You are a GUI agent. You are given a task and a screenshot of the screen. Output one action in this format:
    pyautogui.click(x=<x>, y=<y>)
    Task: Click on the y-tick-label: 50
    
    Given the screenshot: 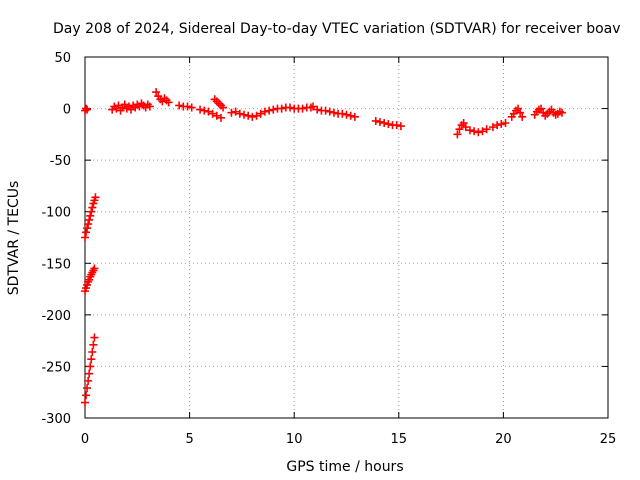 What is the action you would take?
    pyautogui.click(x=62, y=58)
    